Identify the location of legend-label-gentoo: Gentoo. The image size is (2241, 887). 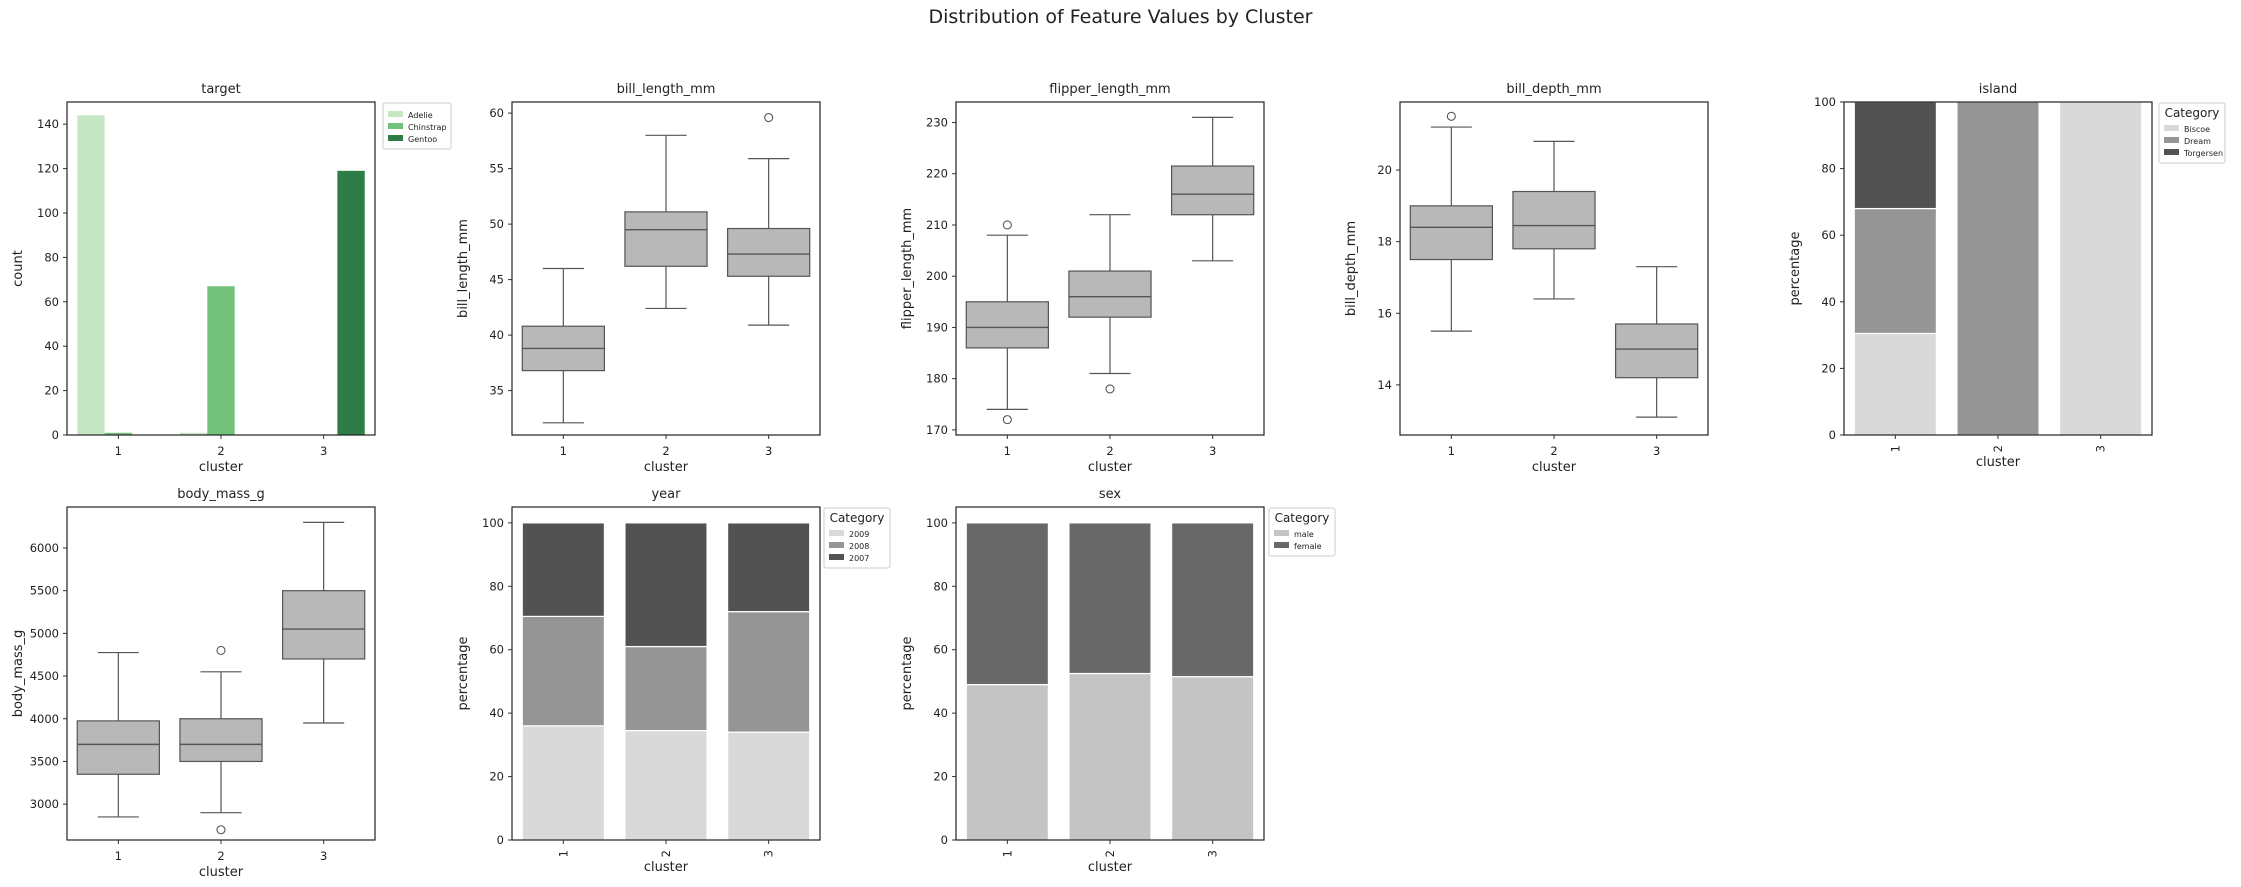
(422, 139).